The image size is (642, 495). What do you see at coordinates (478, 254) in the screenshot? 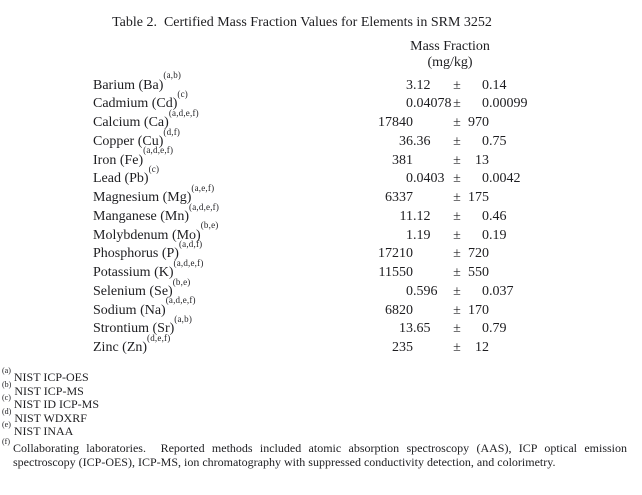
I see `uncertainty-integer: 720` at bounding box center [478, 254].